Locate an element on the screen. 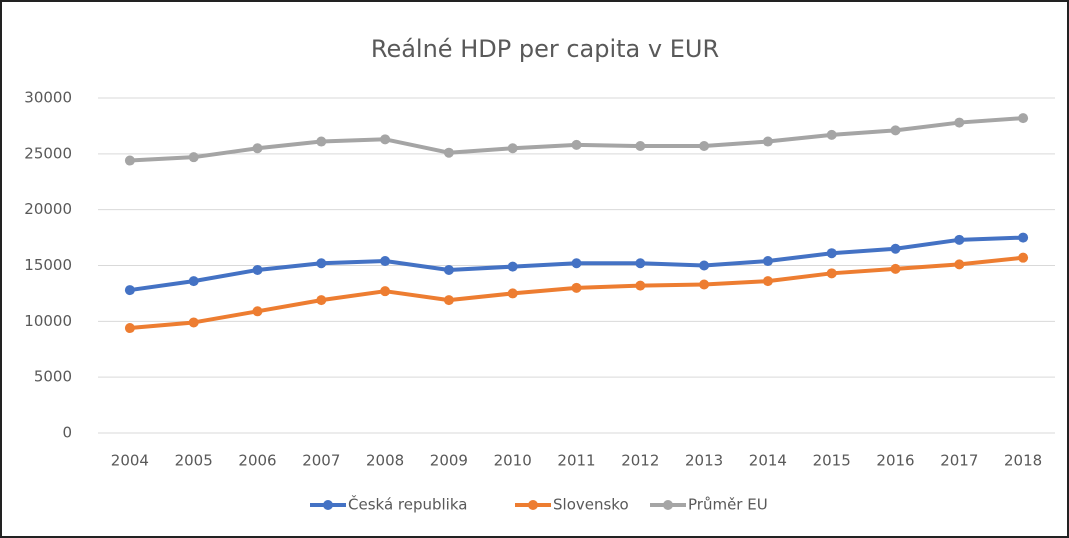  y-tick-label: 5000 is located at coordinates (53, 377).